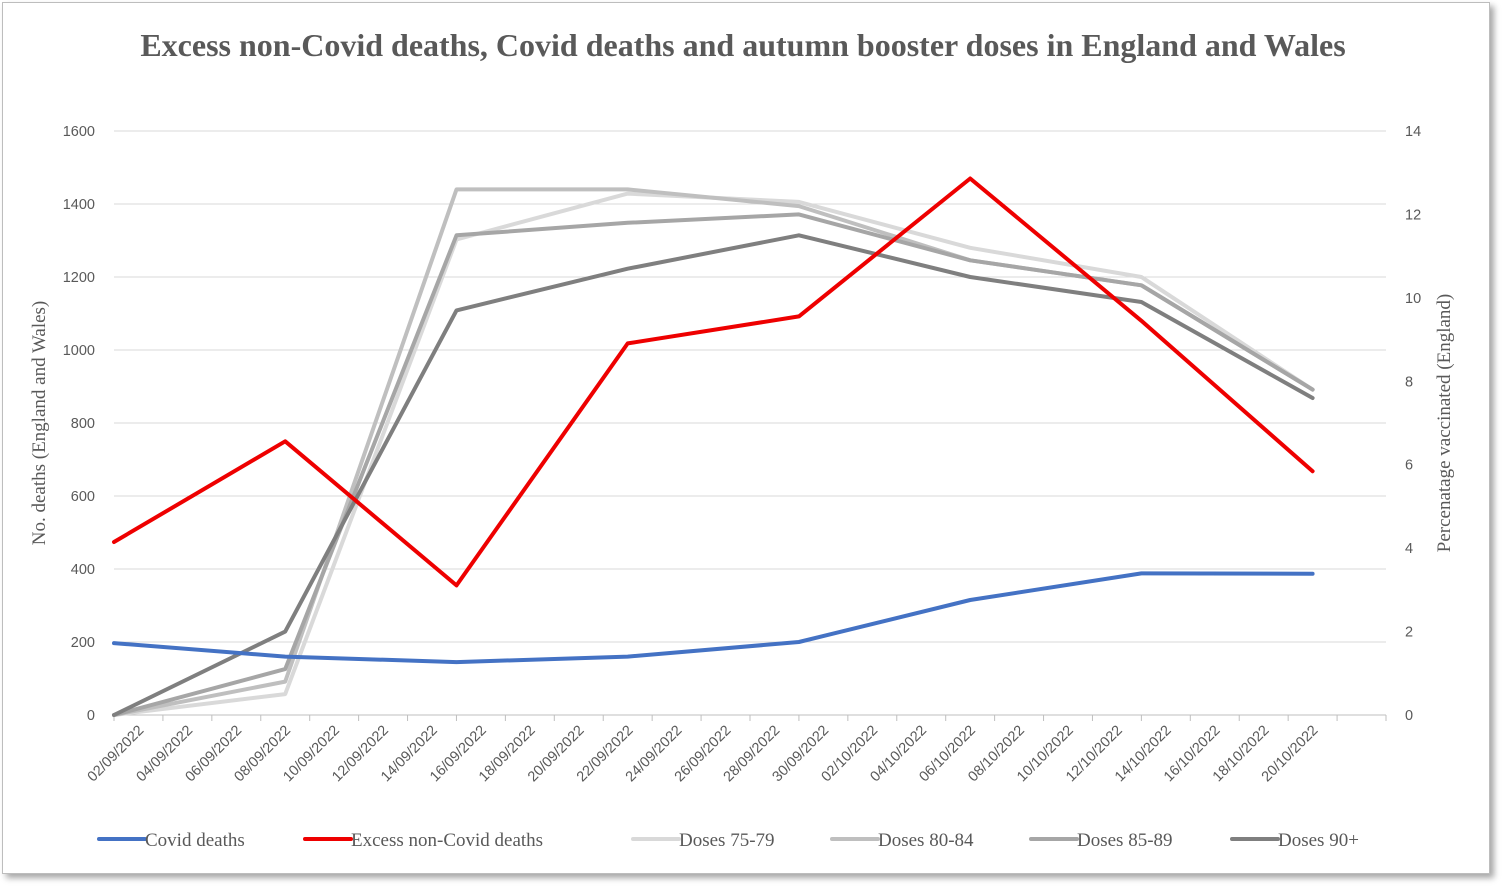 The width and height of the screenshot is (1502, 888). Describe the element at coordinates (1125, 840) in the screenshot. I see `legend-label: Doses 85-89` at that location.